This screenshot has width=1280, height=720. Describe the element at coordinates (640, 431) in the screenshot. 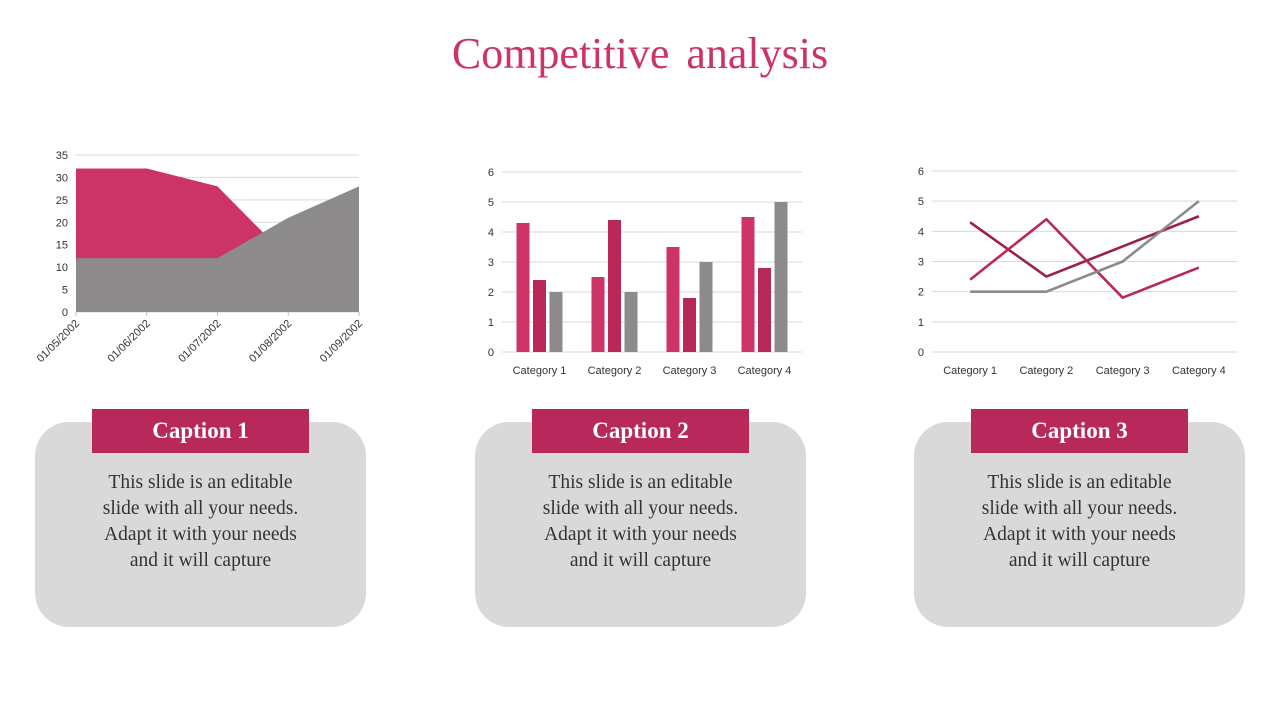

I see `caption-tab-2: Caption 2` at that location.